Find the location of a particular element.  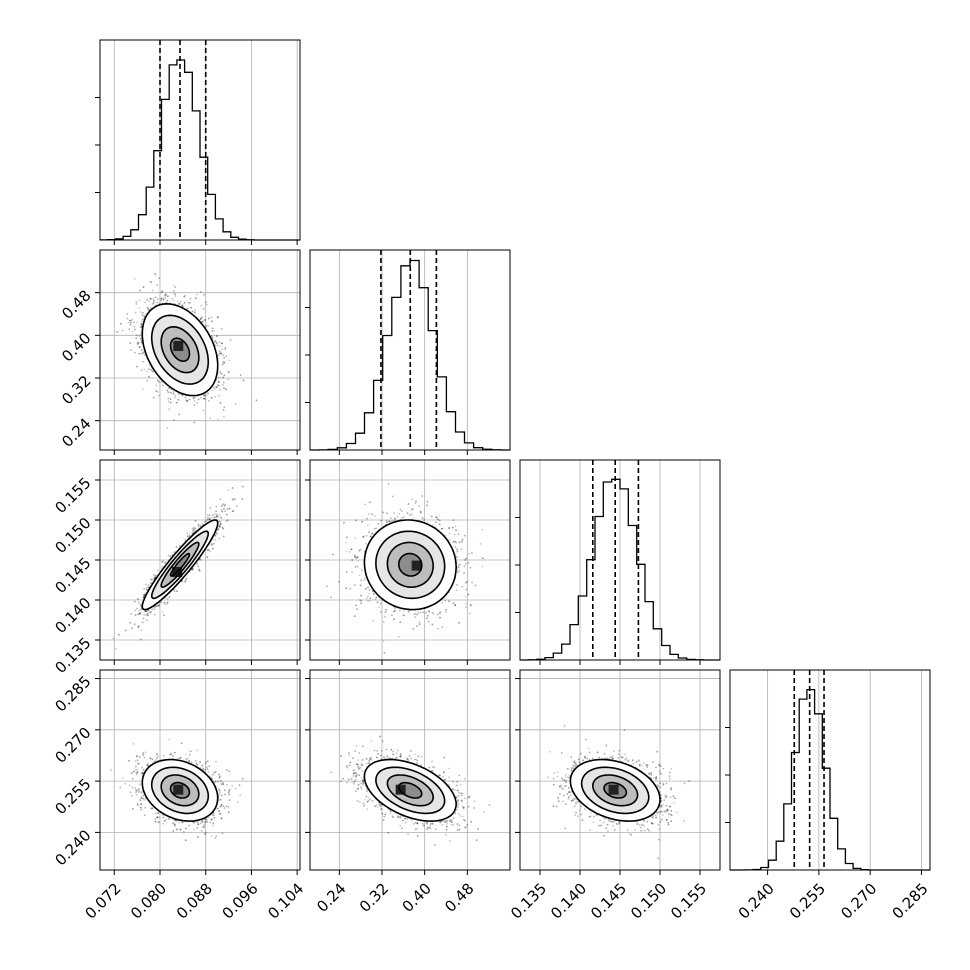

density-peak is located at coordinates (178, 346).